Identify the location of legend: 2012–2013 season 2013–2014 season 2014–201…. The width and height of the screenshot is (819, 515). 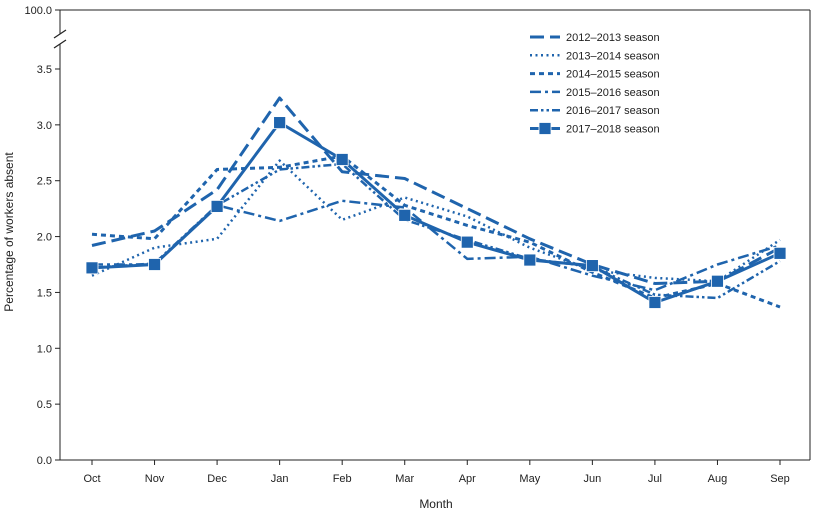
(595, 84).